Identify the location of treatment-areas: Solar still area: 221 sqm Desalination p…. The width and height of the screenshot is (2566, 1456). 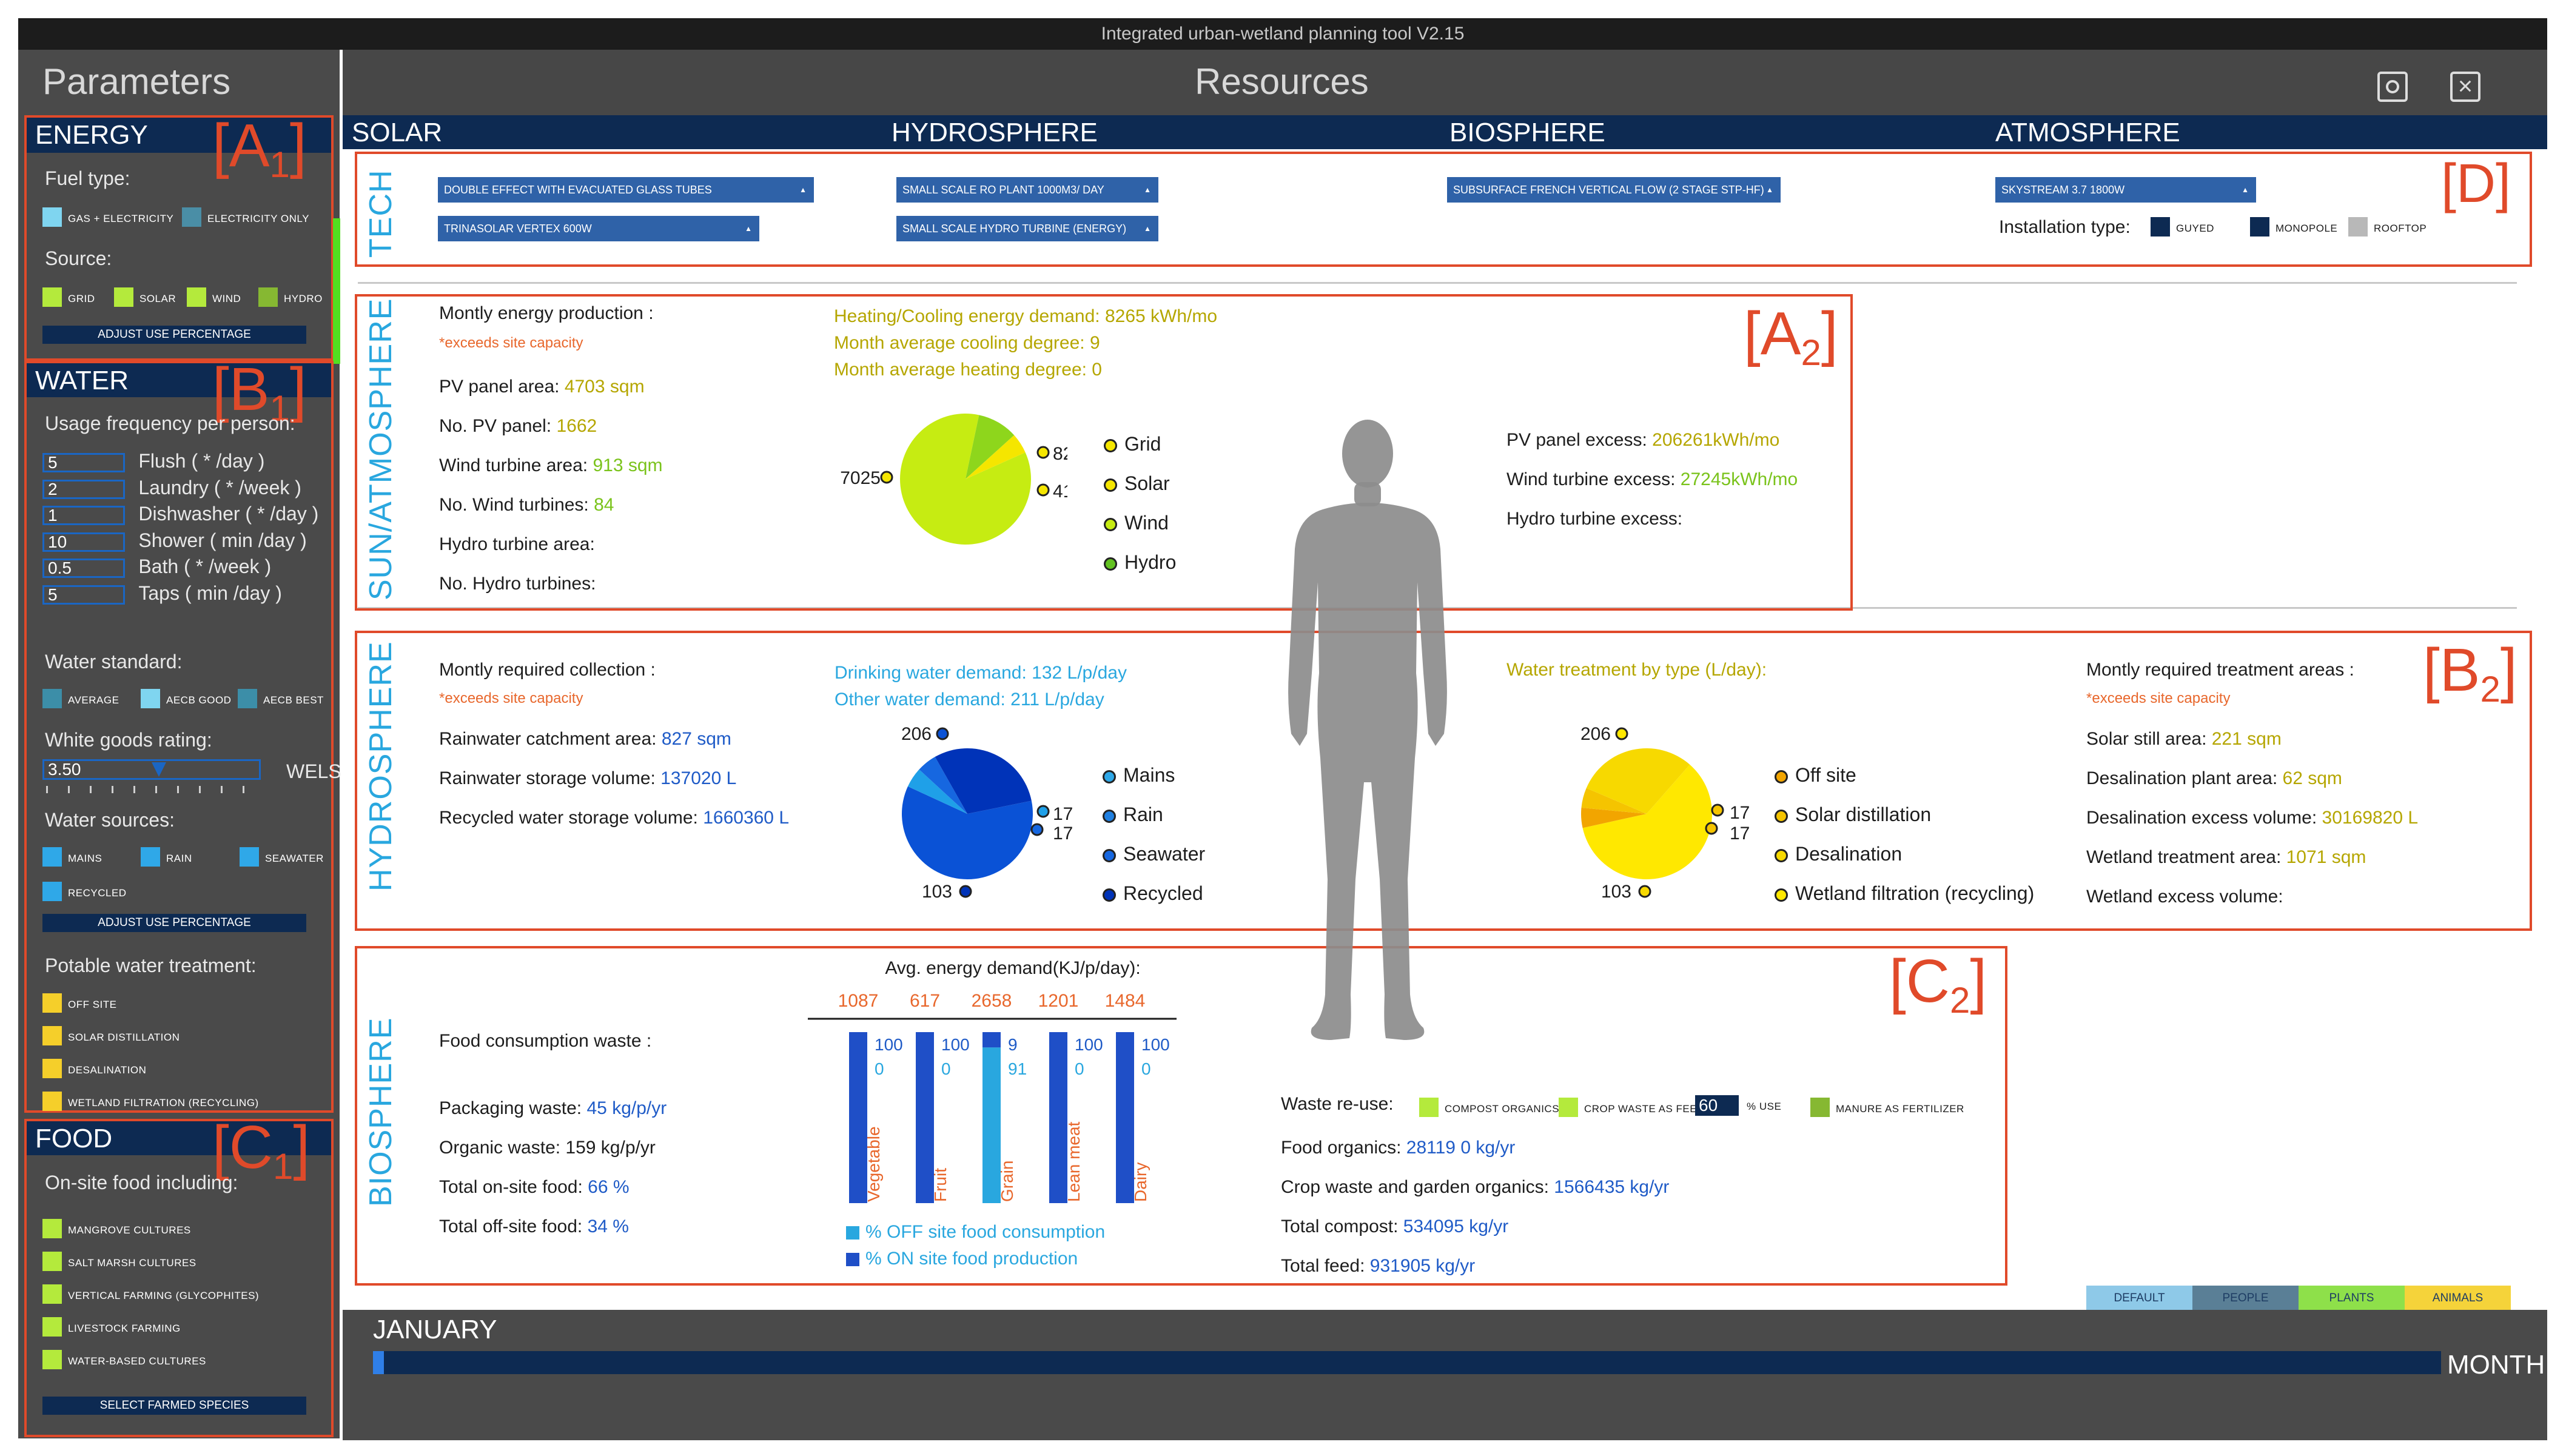
(2252, 817).